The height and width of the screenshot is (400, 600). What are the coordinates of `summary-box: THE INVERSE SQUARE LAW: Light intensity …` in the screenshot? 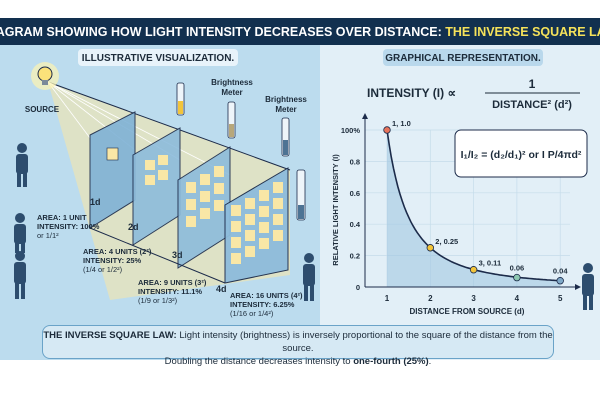 It's located at (298, 346).